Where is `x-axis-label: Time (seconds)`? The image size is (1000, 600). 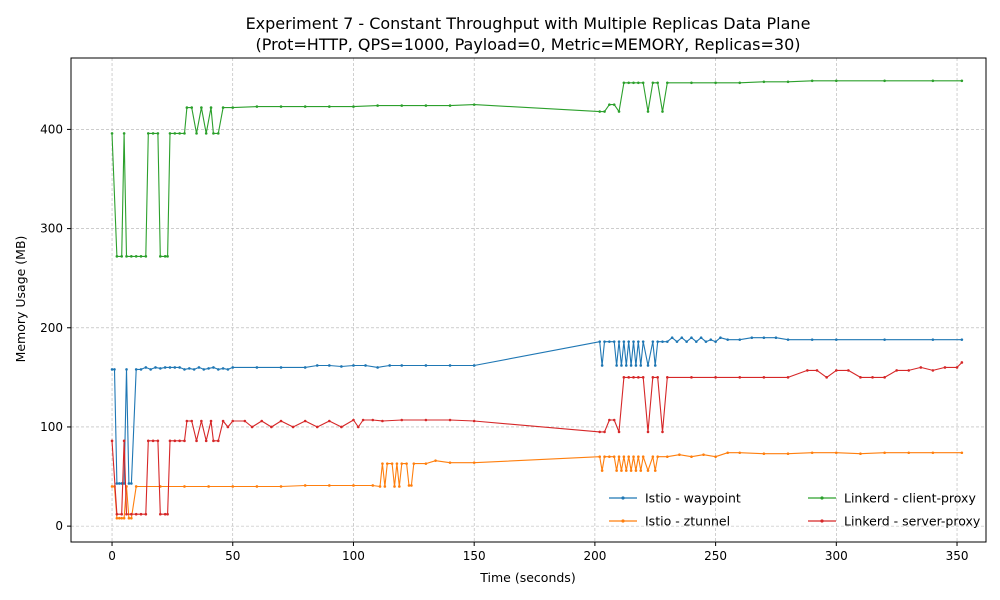
x-axis-label: Time (seconds) is located at coordinates (527, 577).